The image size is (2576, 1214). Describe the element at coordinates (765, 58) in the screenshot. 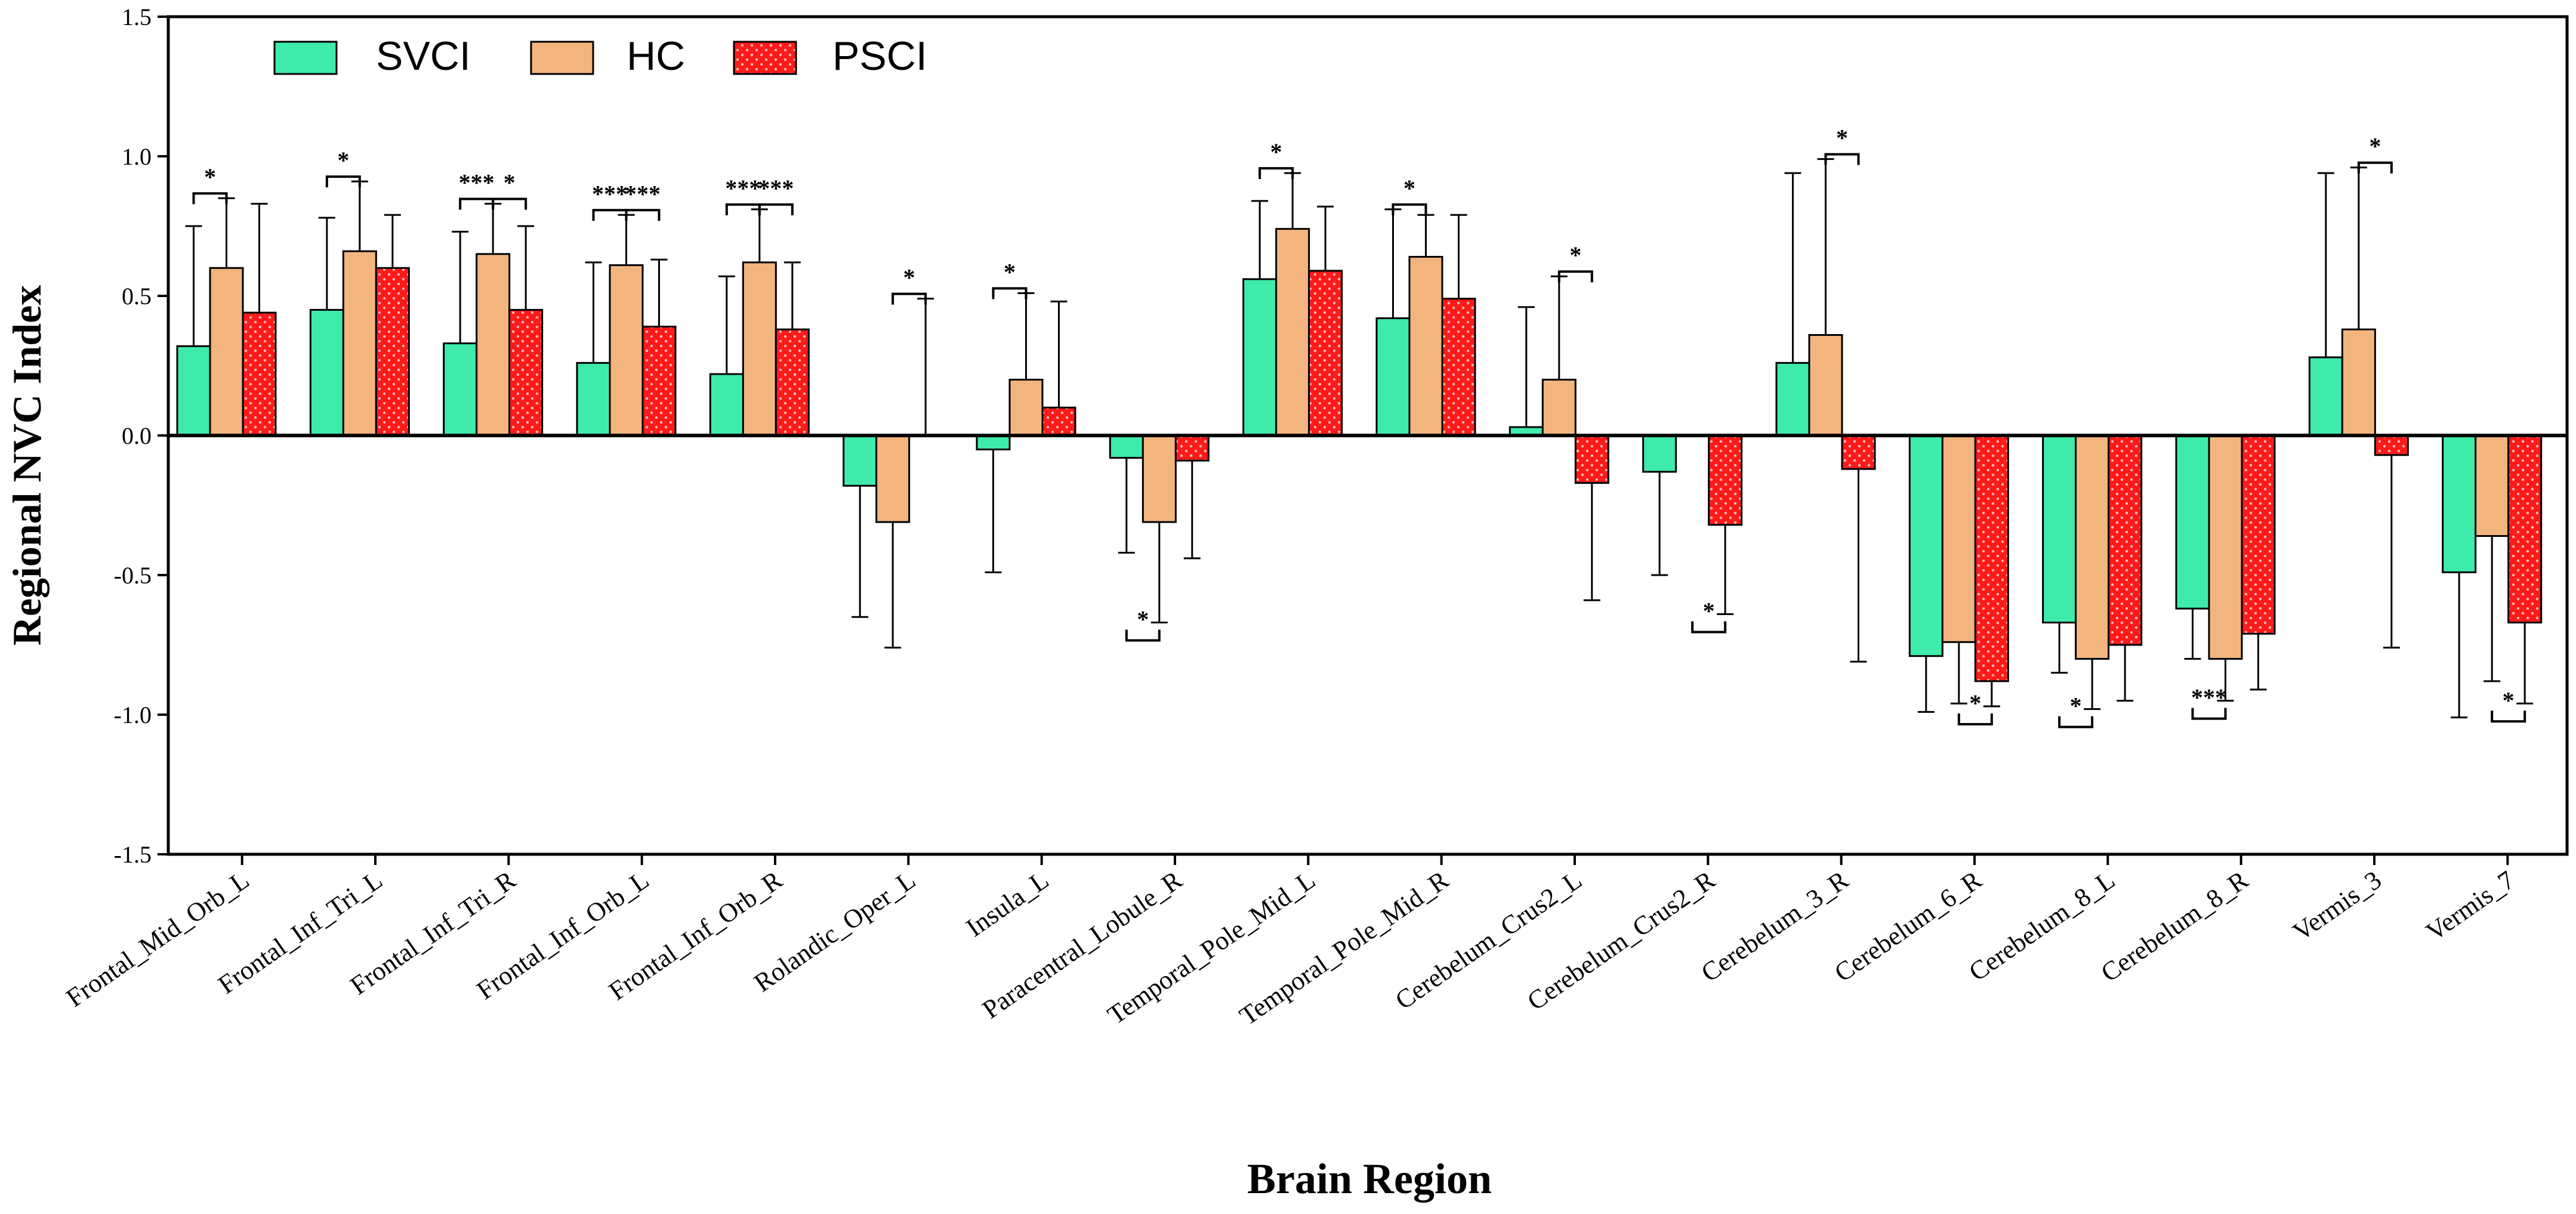

I see `legend-swatch-psci` at that location.